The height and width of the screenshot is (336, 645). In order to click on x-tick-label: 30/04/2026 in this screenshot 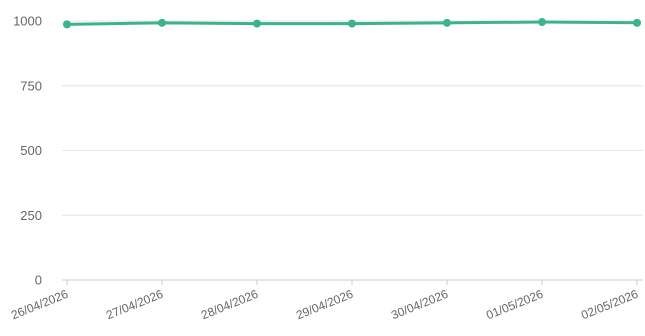, I will do `click(419, 305)`.